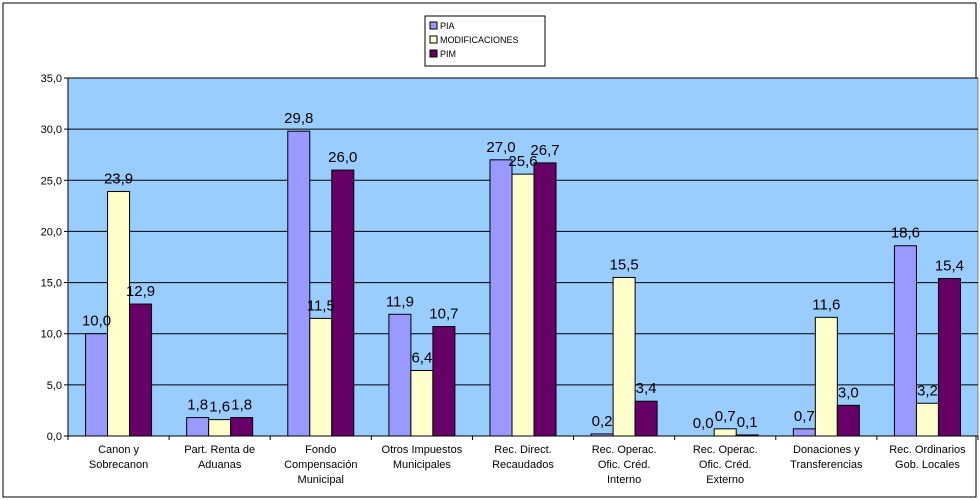 The image size is (980, 500). Describe the element at coordinates (320, 450) in the screenshot. I see `x-category-label: Fondo` at that location.